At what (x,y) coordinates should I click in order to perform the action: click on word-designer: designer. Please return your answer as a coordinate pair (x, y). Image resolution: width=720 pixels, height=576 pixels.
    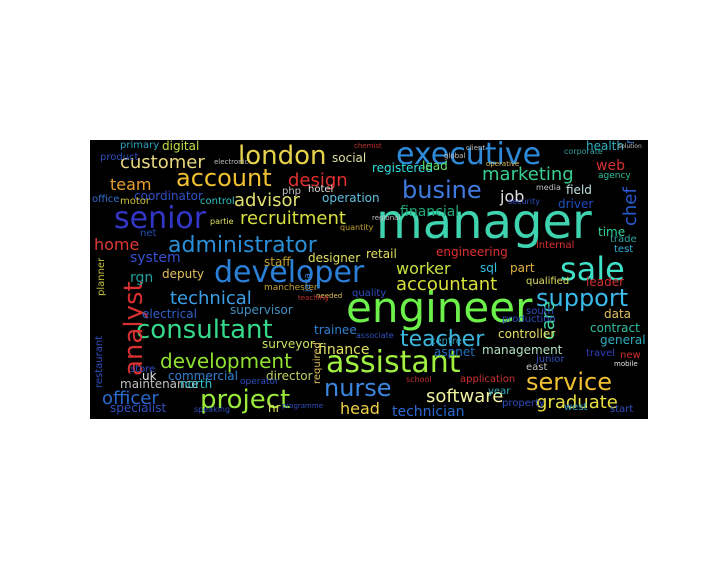
    Looking at the image, I should click on (334, 258).